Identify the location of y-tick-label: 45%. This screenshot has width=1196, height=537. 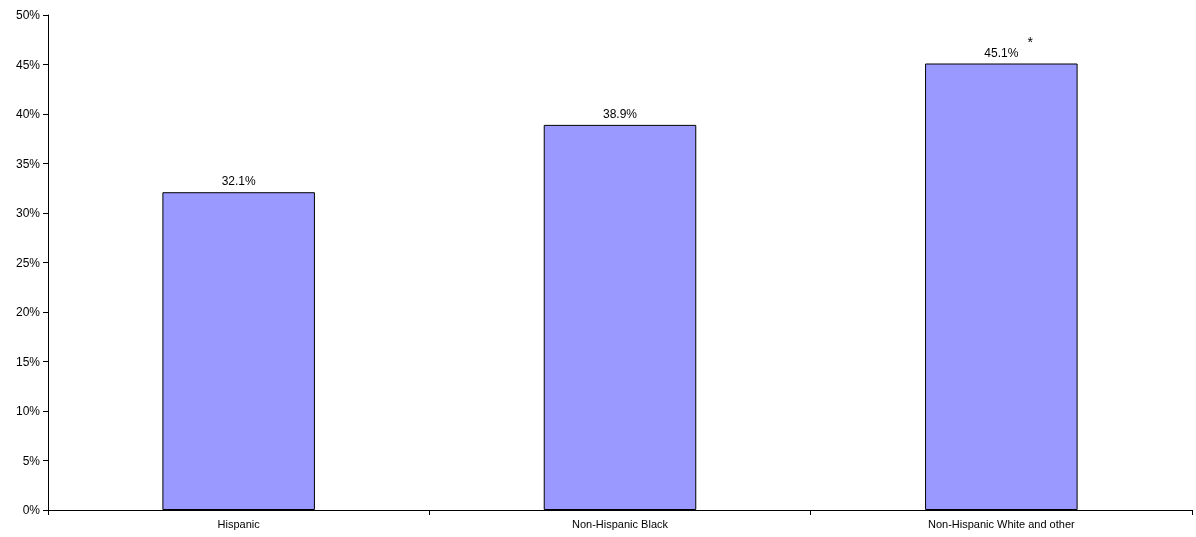
(28, 64).